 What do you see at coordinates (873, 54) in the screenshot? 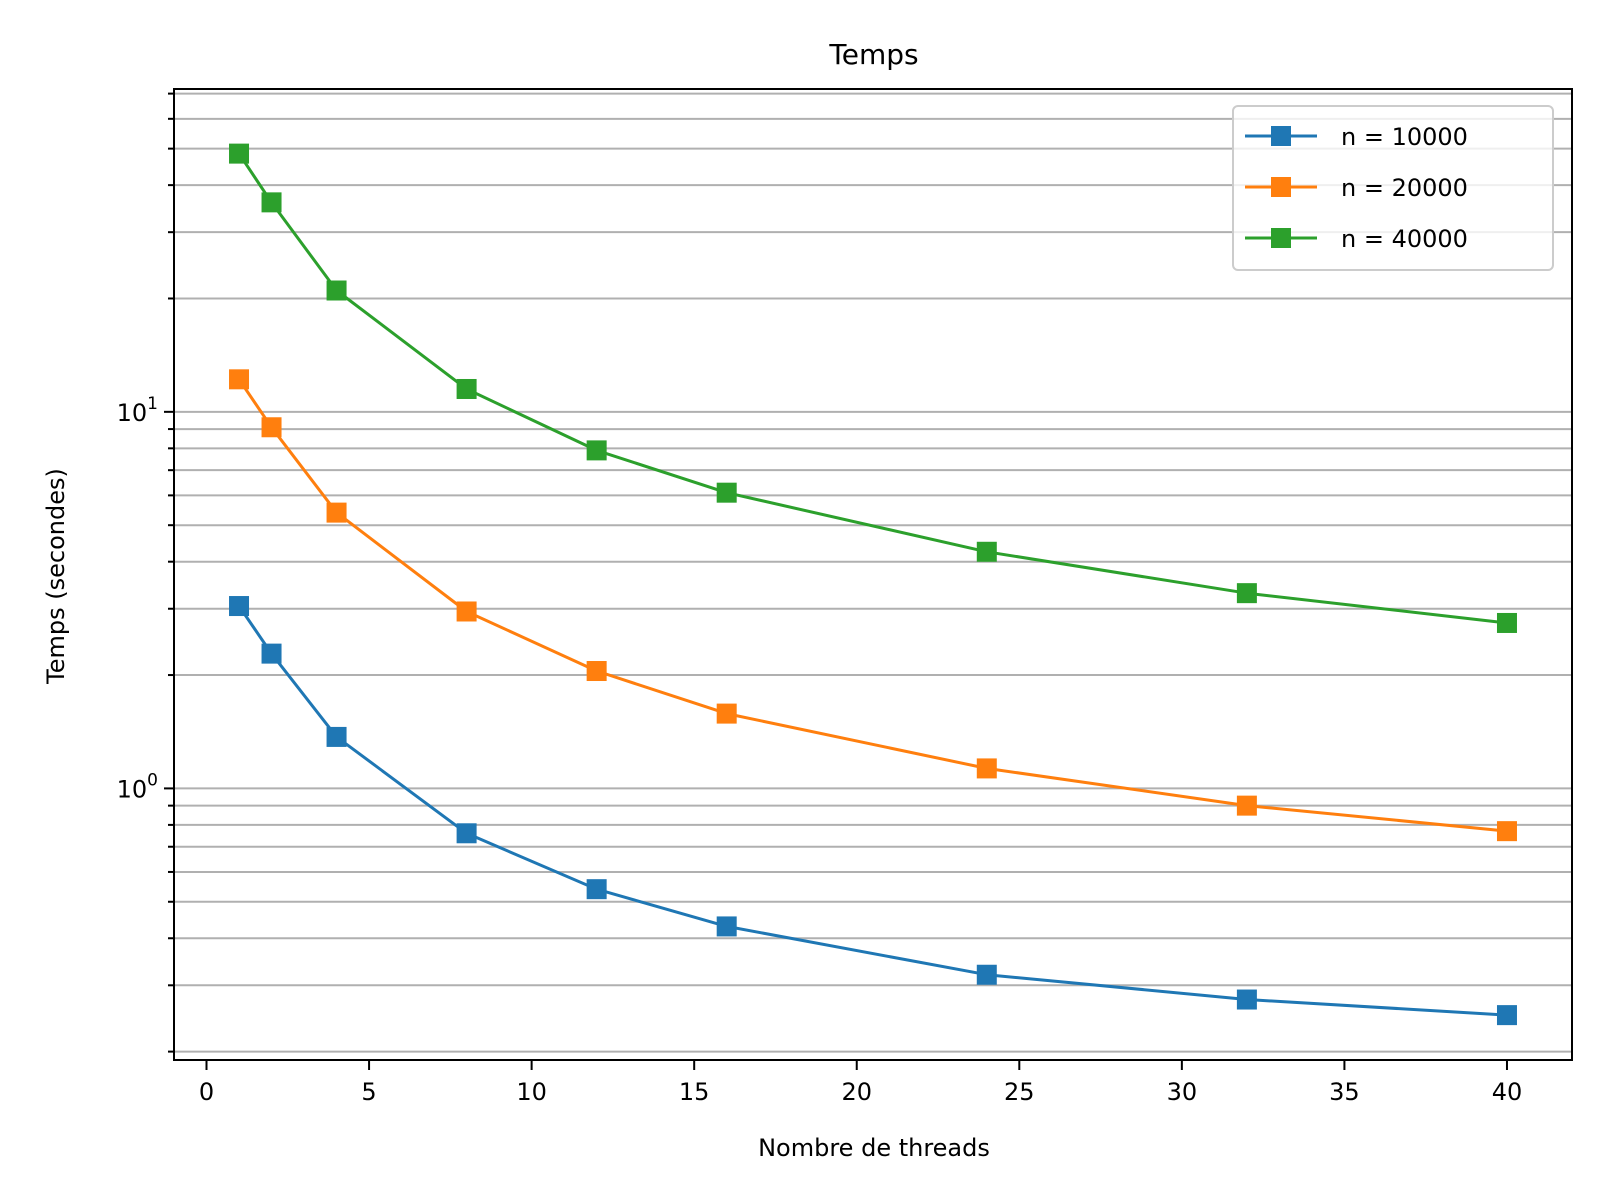
I see `chart-title: Temps` at bounding box center [873, 54].